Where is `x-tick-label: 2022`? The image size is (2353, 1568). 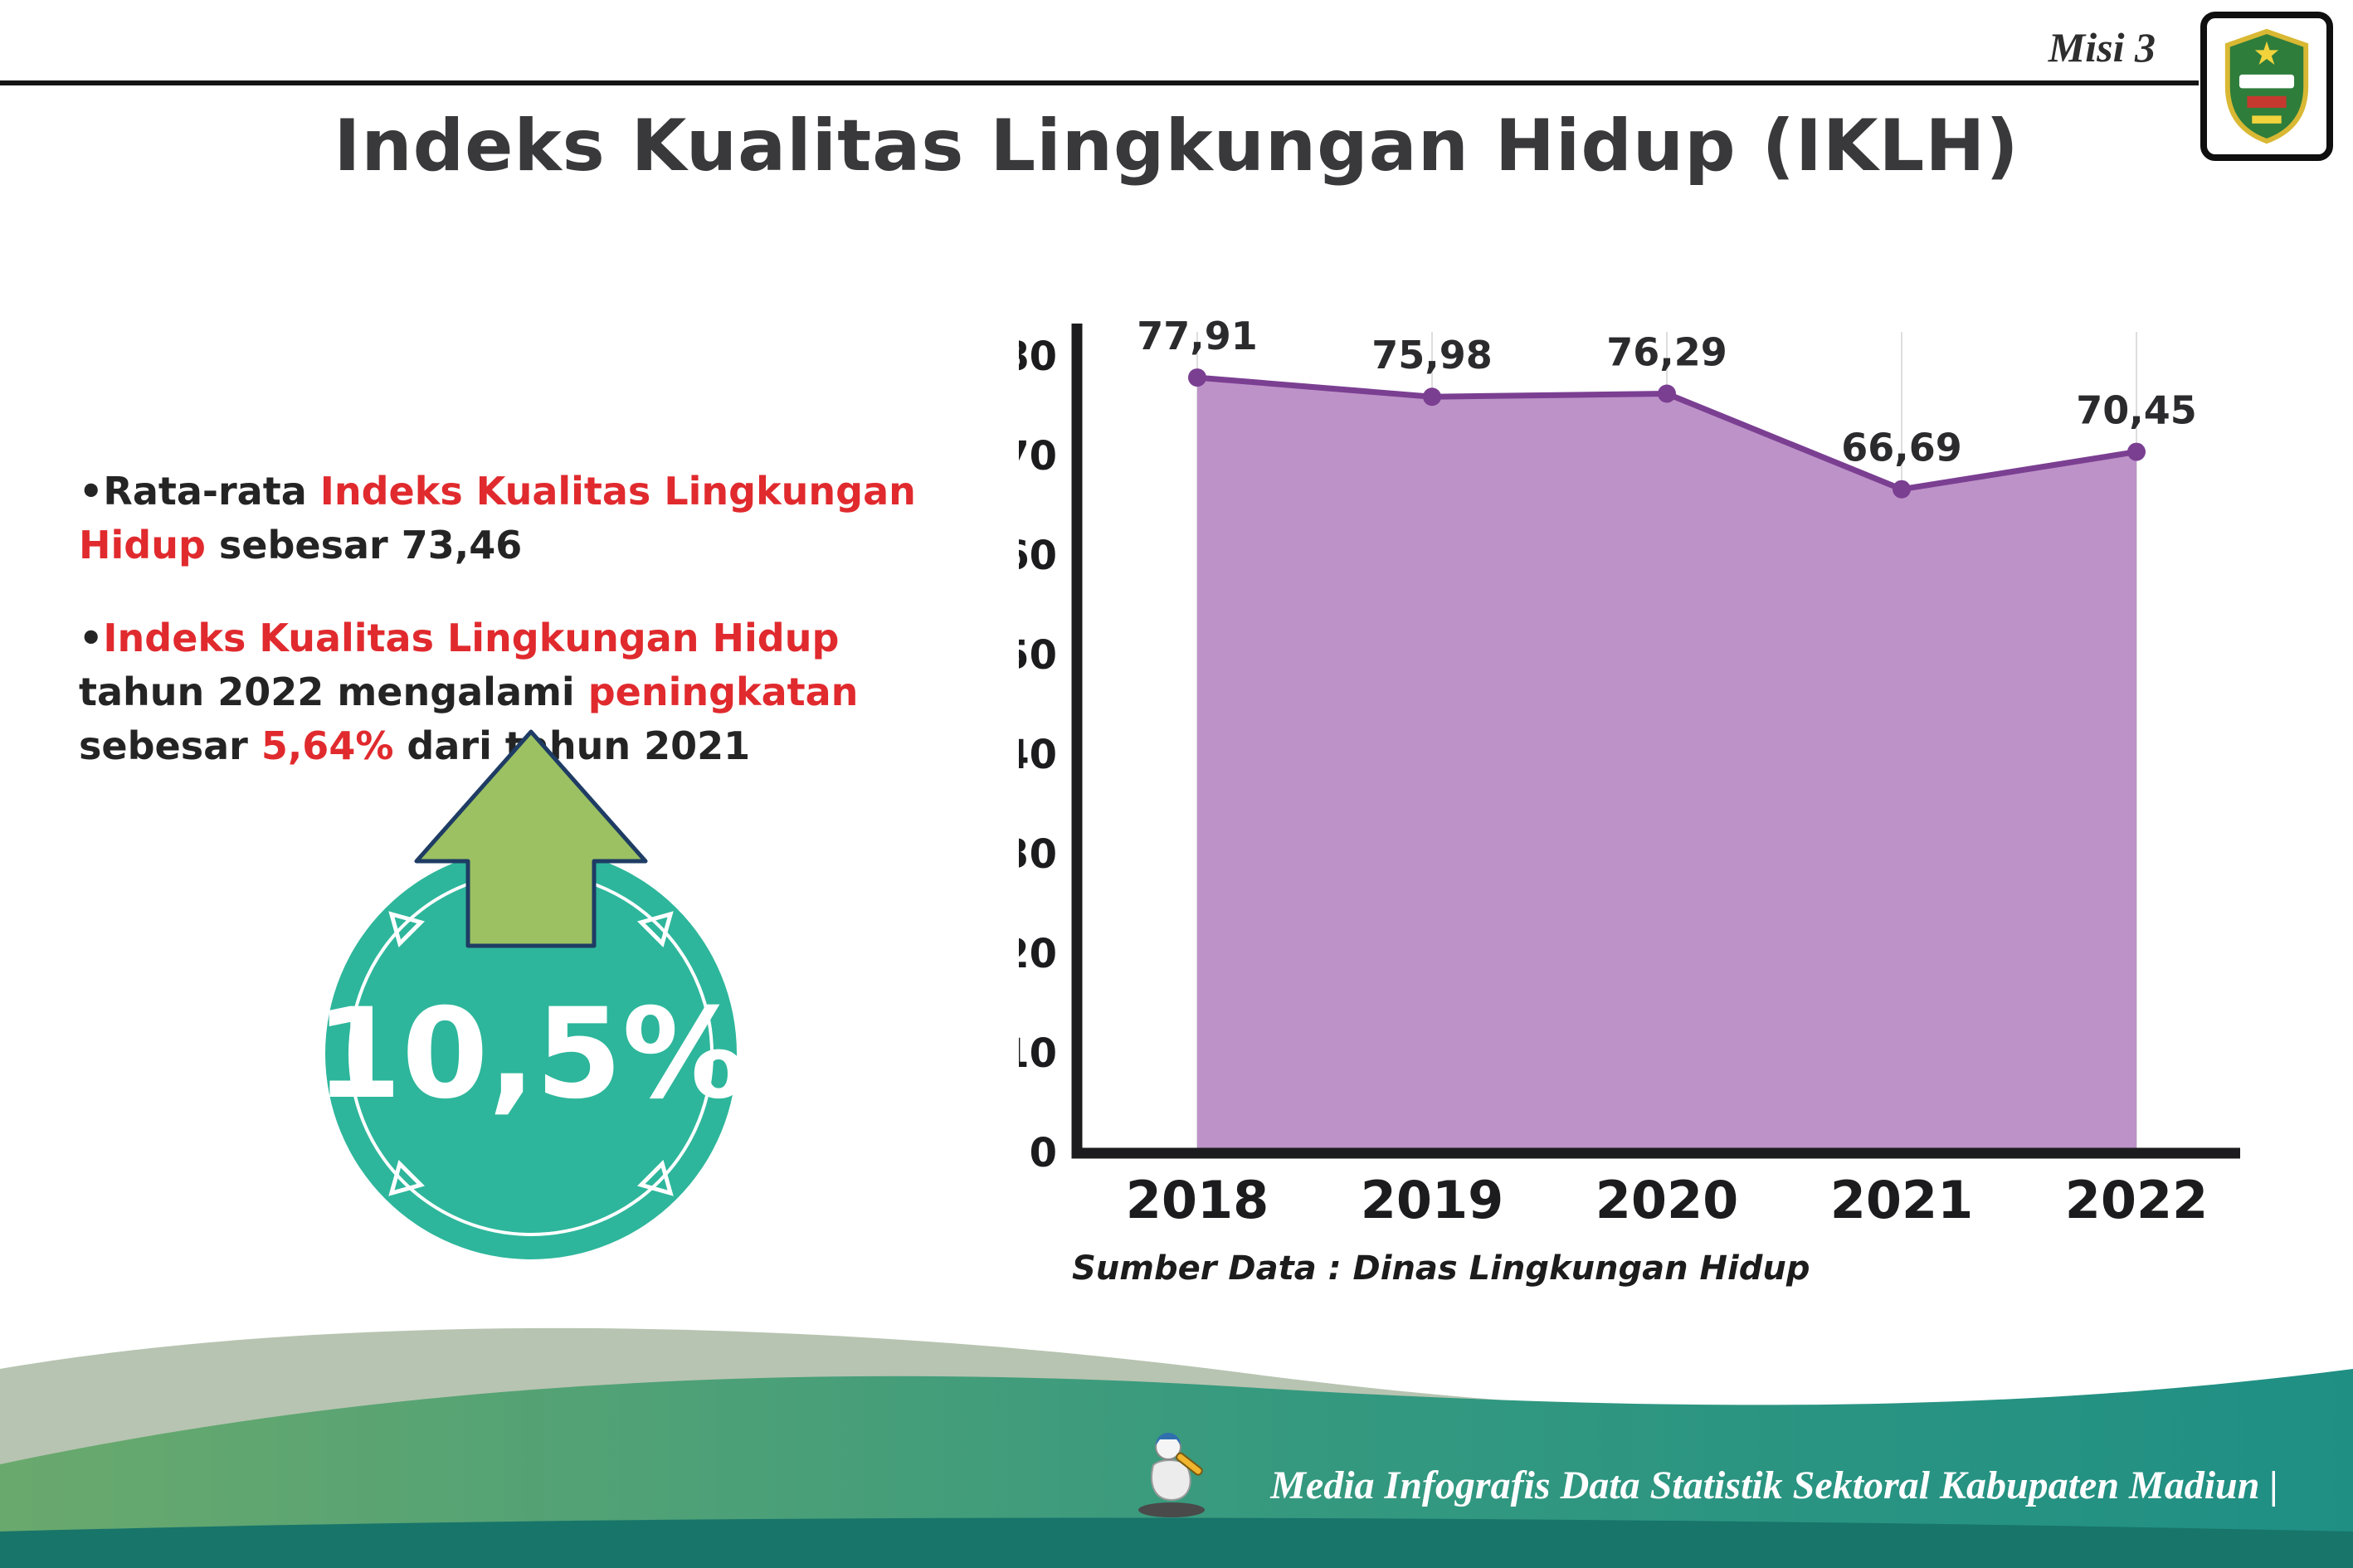
x-tick-label: 2022 is located at coordinates (2137, 1200).